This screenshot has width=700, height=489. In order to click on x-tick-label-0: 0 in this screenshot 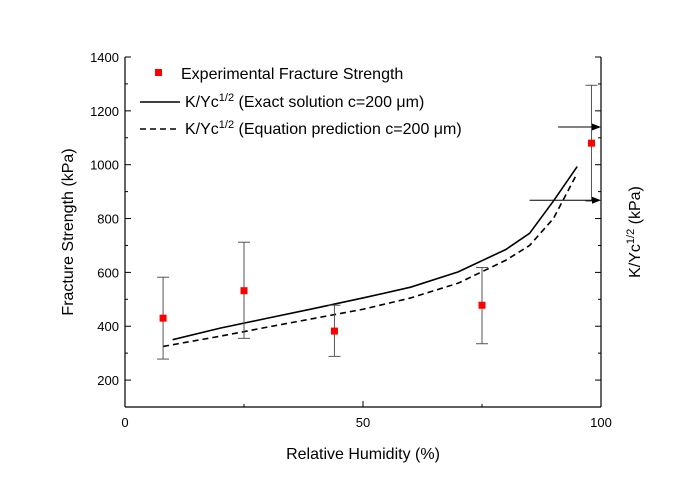, I will do `click(124, 422)`.